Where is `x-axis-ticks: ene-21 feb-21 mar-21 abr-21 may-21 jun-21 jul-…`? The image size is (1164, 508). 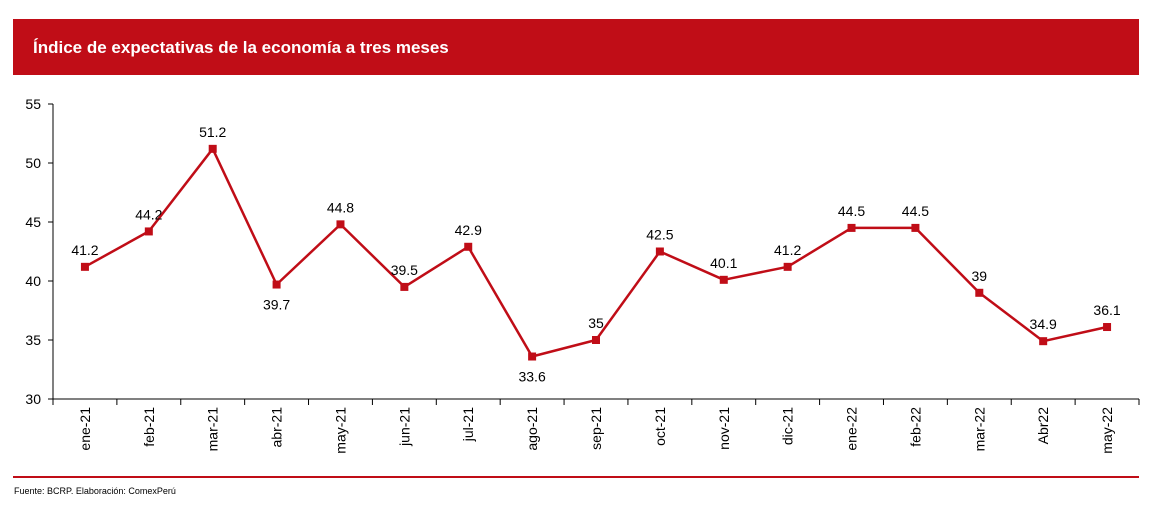 x-axis-ticks: ene-21 feb-21 mar-21 abr-21 may-21 jun-21 jul-… is located at coordinates (596, 426).